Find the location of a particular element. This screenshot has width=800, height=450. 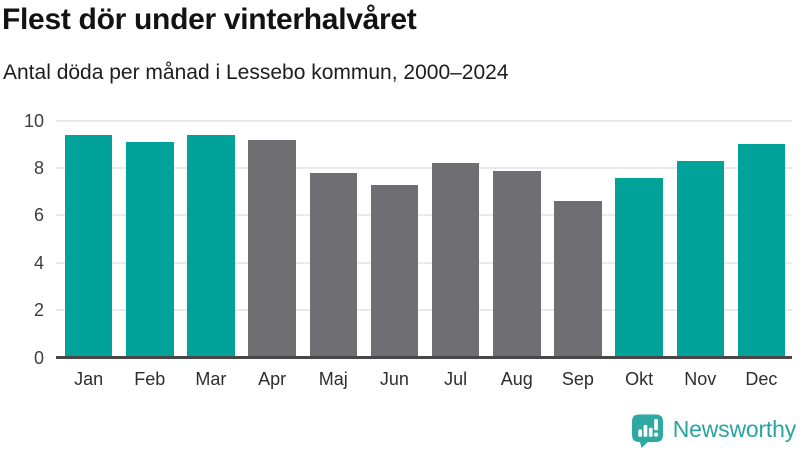

y-axis-tick-label: 6 is located at coordinates (38, 215).